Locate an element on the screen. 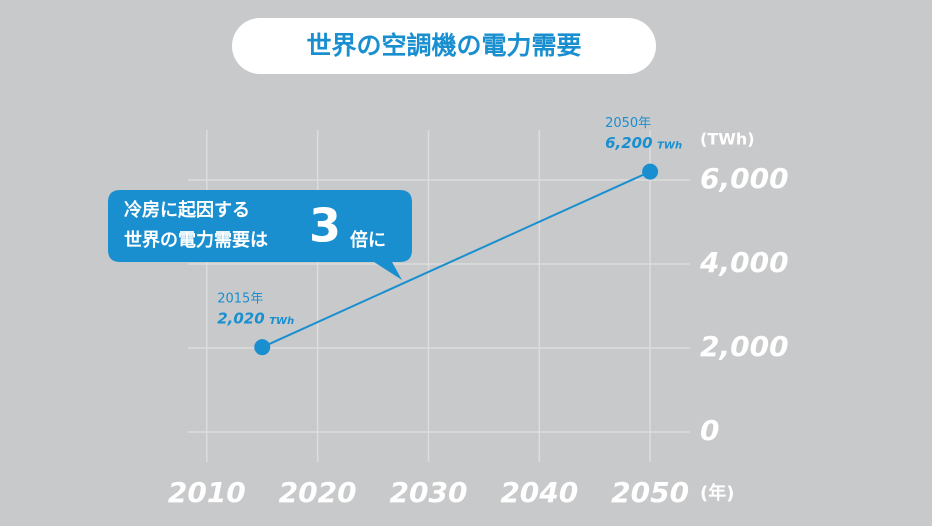  point-label: 2015年 is located at coordinates (240, 299).